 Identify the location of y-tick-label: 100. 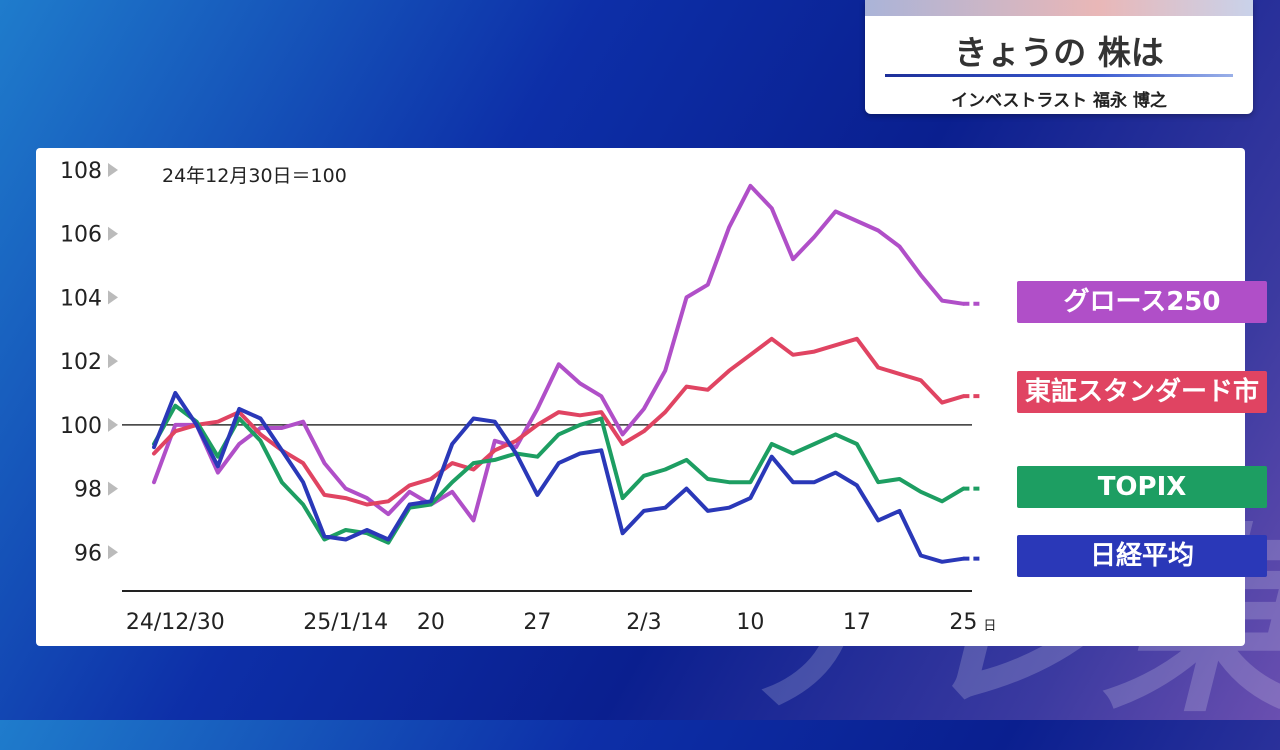
(81, 426).